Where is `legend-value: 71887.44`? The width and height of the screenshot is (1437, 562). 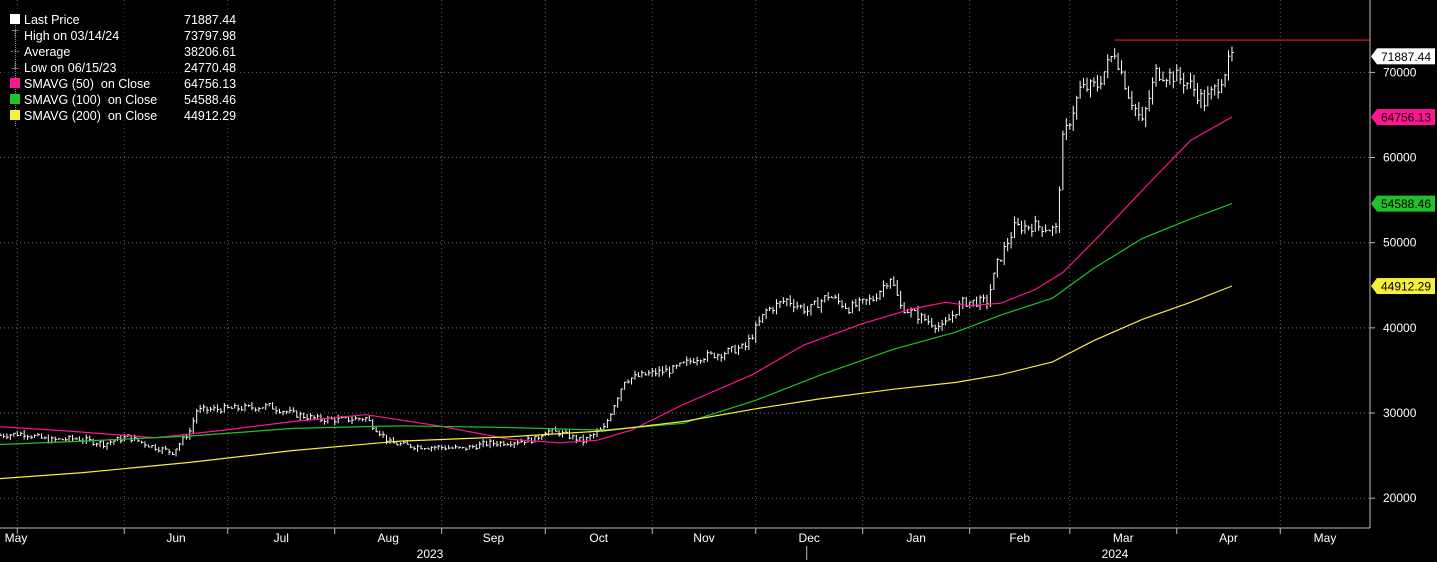
legend-value: 71887.44 is located at coordinates (210, 20).